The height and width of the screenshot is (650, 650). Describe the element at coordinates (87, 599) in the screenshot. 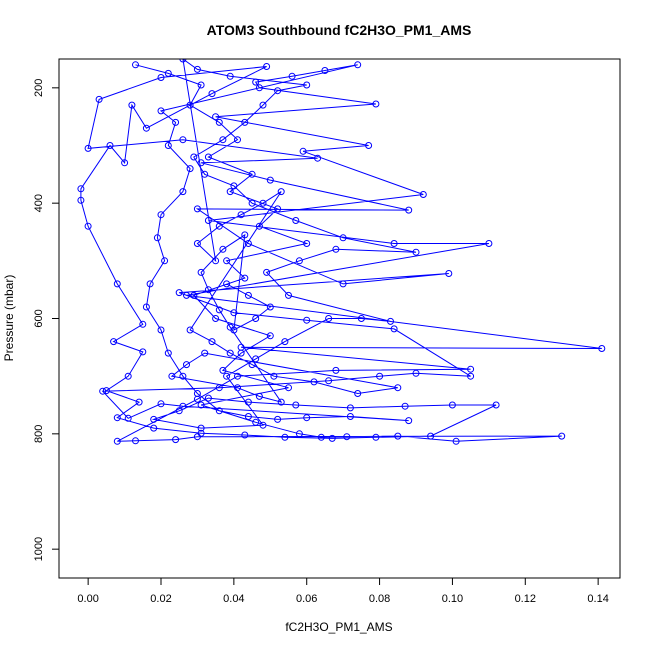

I see `x-tick-label: 0.00` at that location.